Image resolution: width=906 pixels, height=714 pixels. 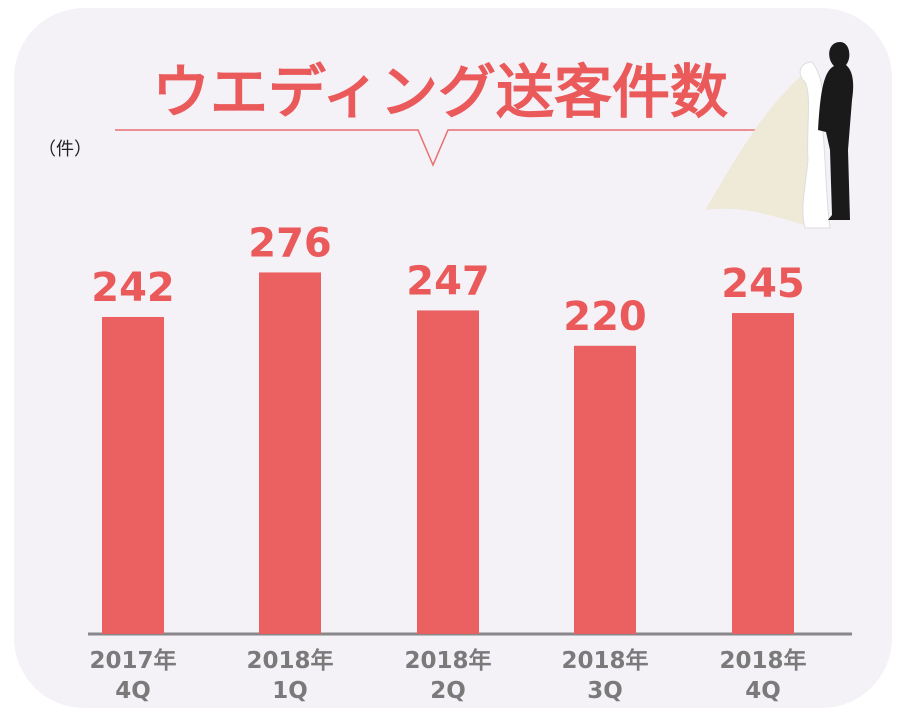 What do you see at coordinates (448, 281) in the screenshot?
I see `value-label: 247` at bounding box center [448, 281].